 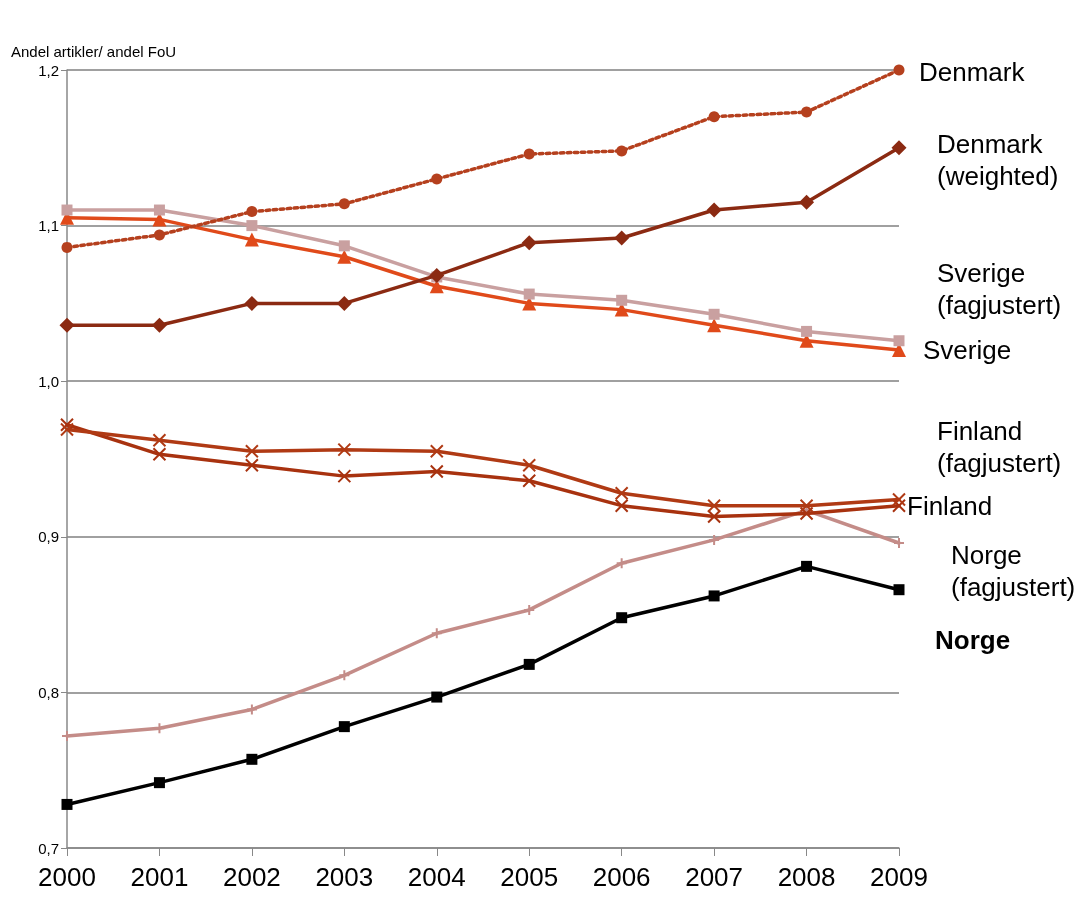 What do you see at coordinates (529, 877) in the screenshot?
I see `x-tick-label: 2005` at bounding box center [529, 877].